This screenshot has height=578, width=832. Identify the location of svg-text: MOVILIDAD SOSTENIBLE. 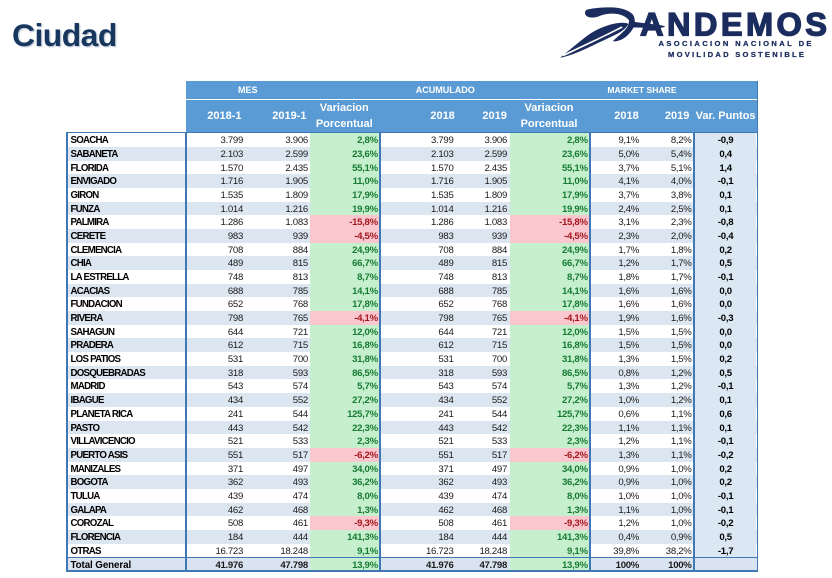
(736, 54).